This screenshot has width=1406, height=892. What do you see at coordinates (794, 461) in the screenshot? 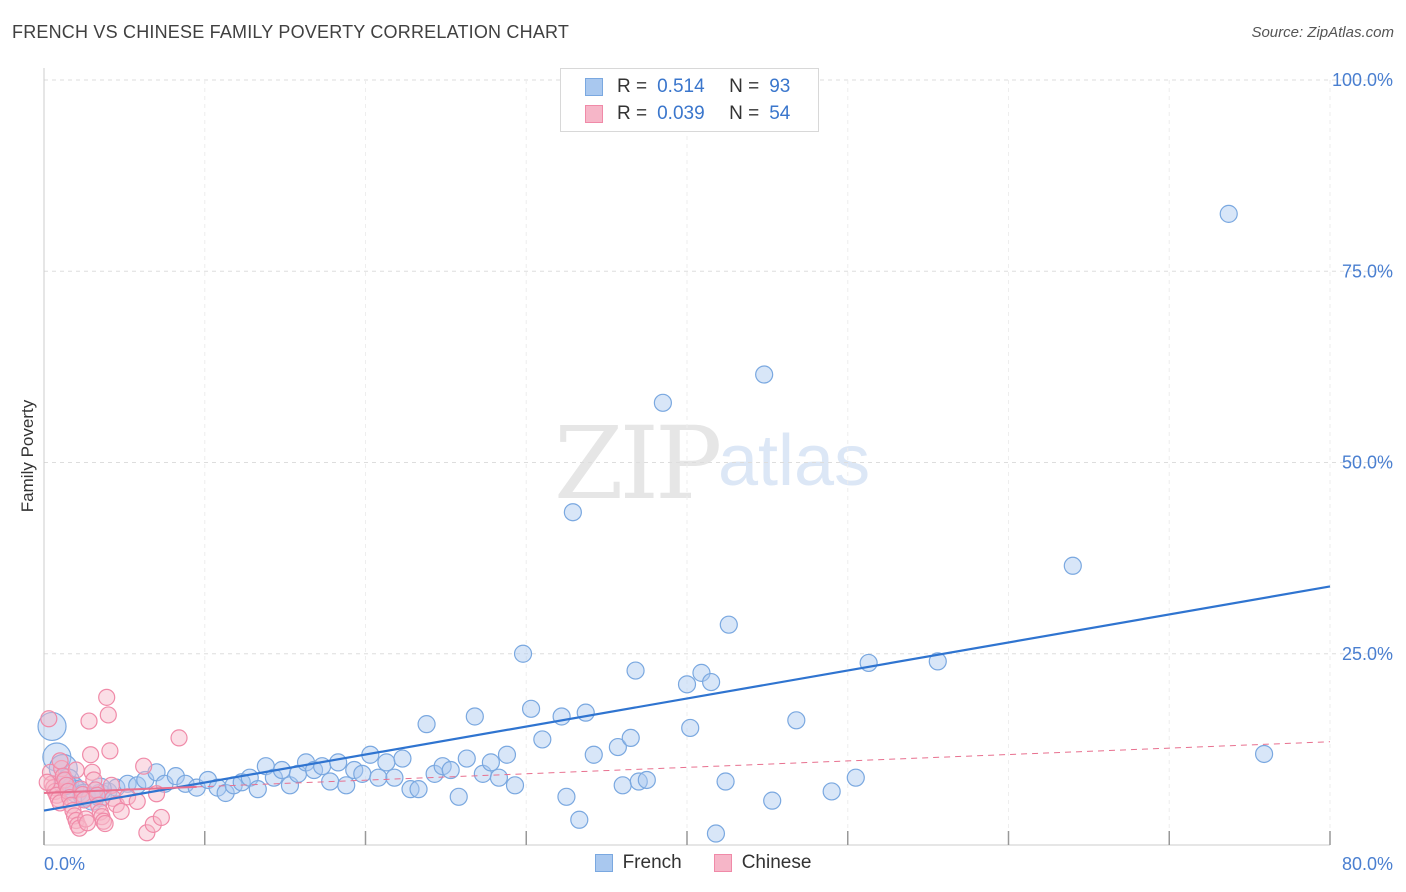
I see `watermark-atlas: atlas` at bounding box center [794, 461].